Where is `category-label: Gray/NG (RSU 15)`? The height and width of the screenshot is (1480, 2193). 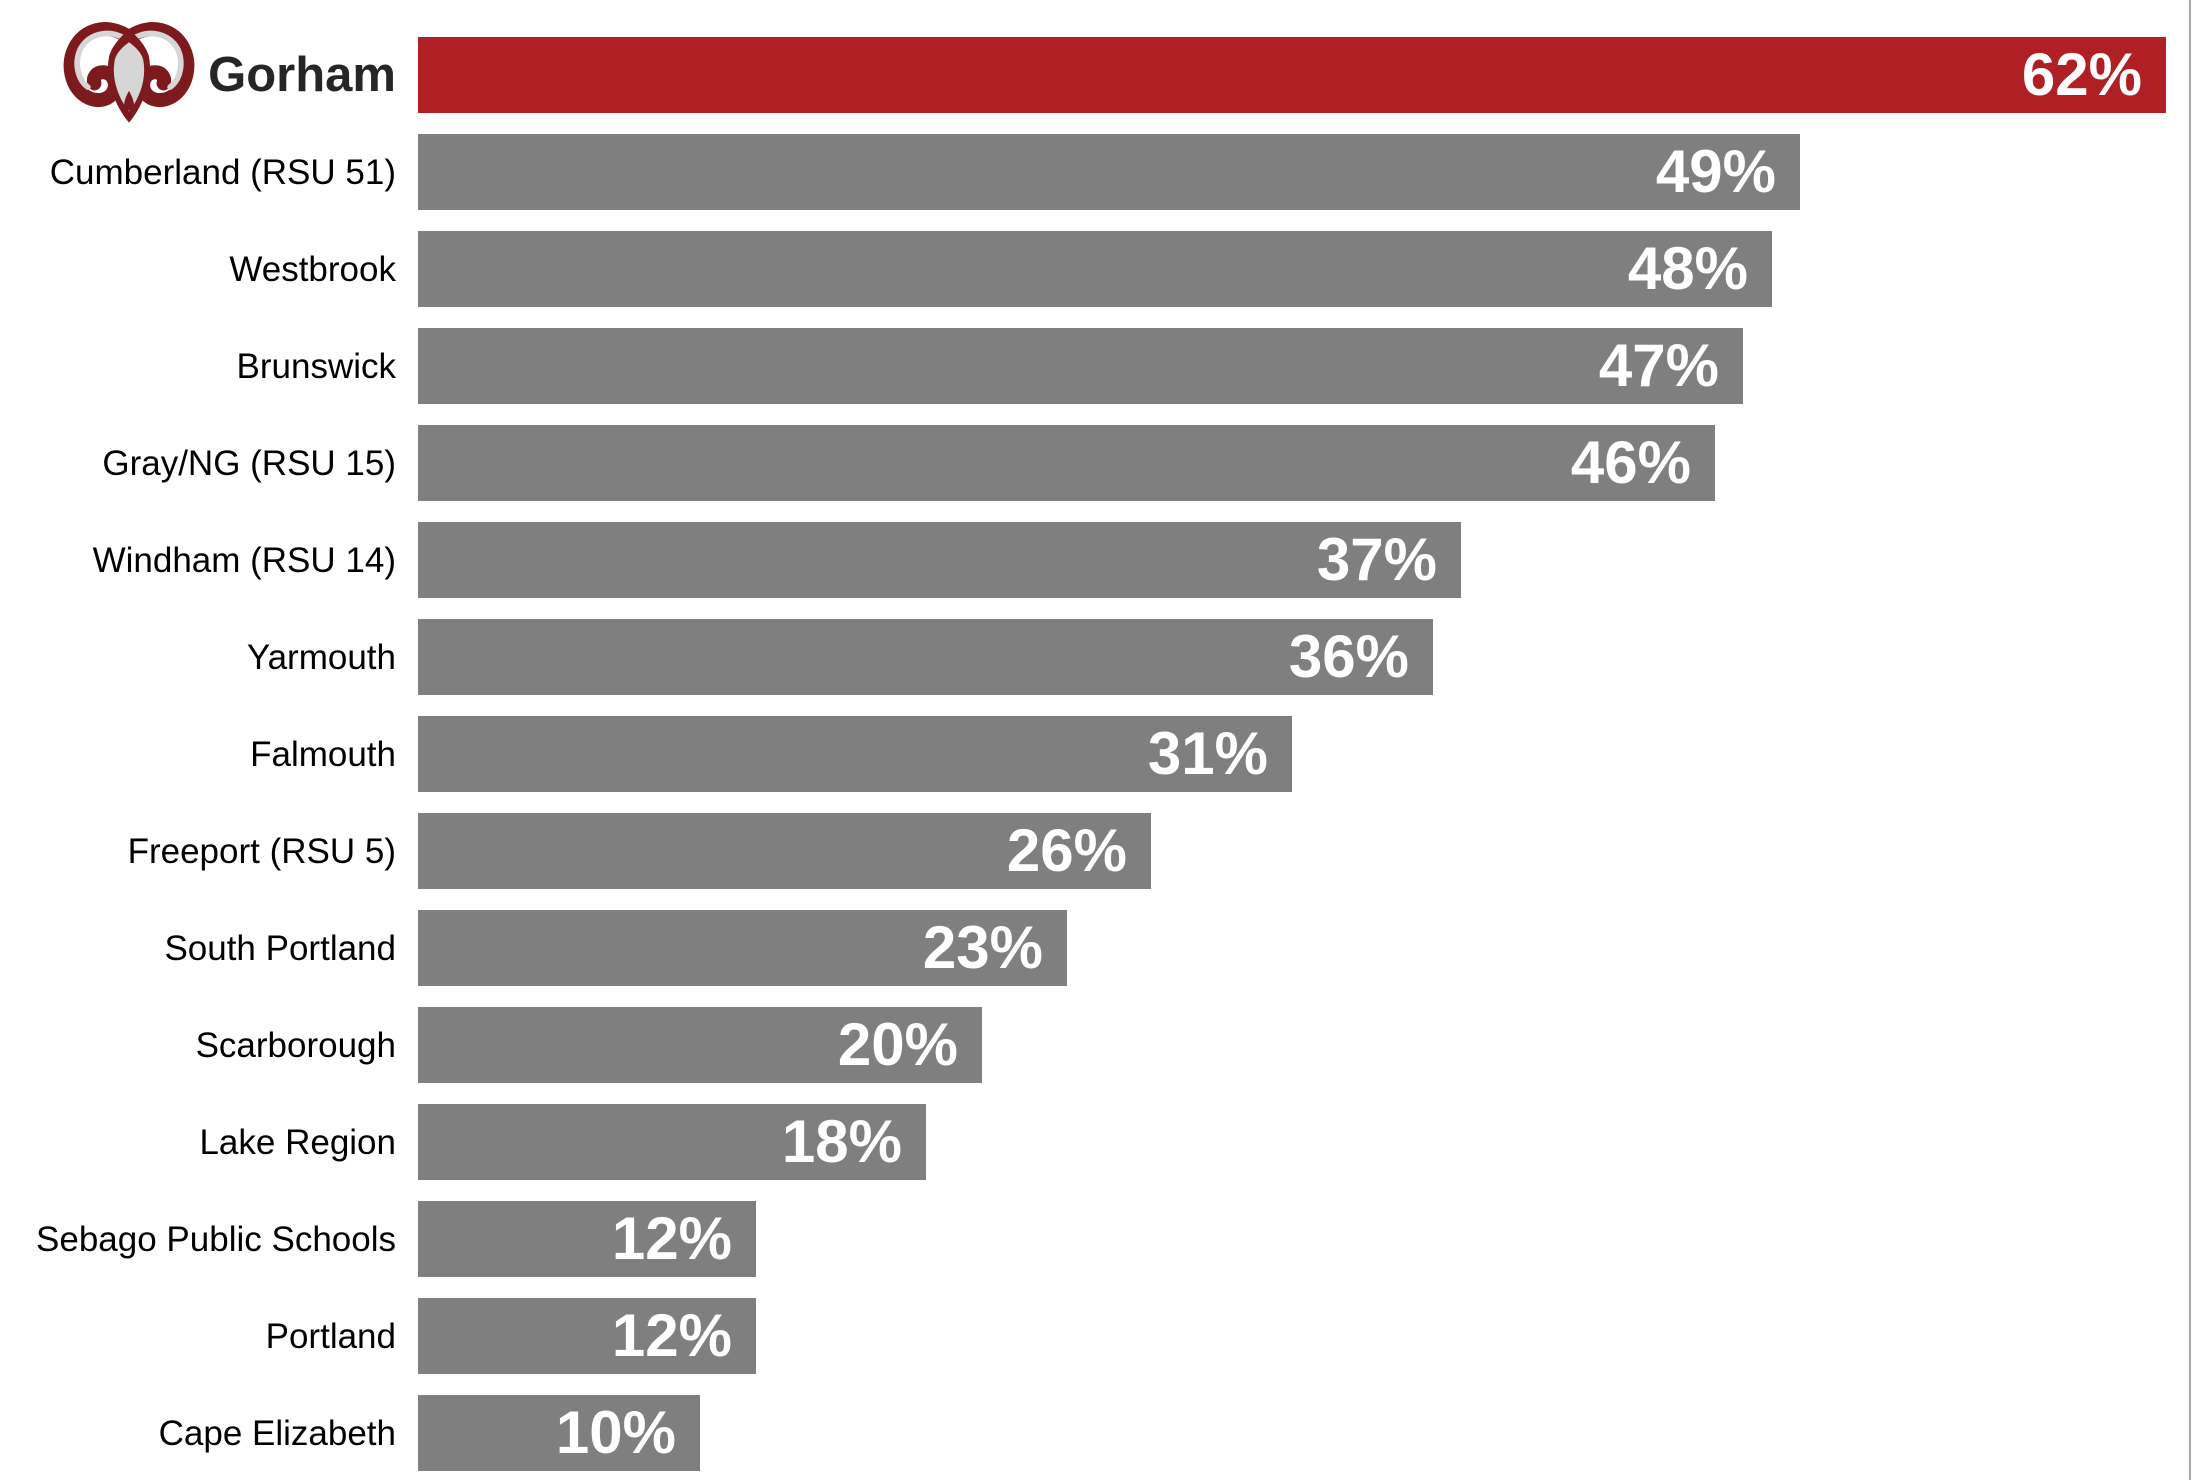
category-label: Gray/NG (RSU 15) is located at coordinates (249, 463).